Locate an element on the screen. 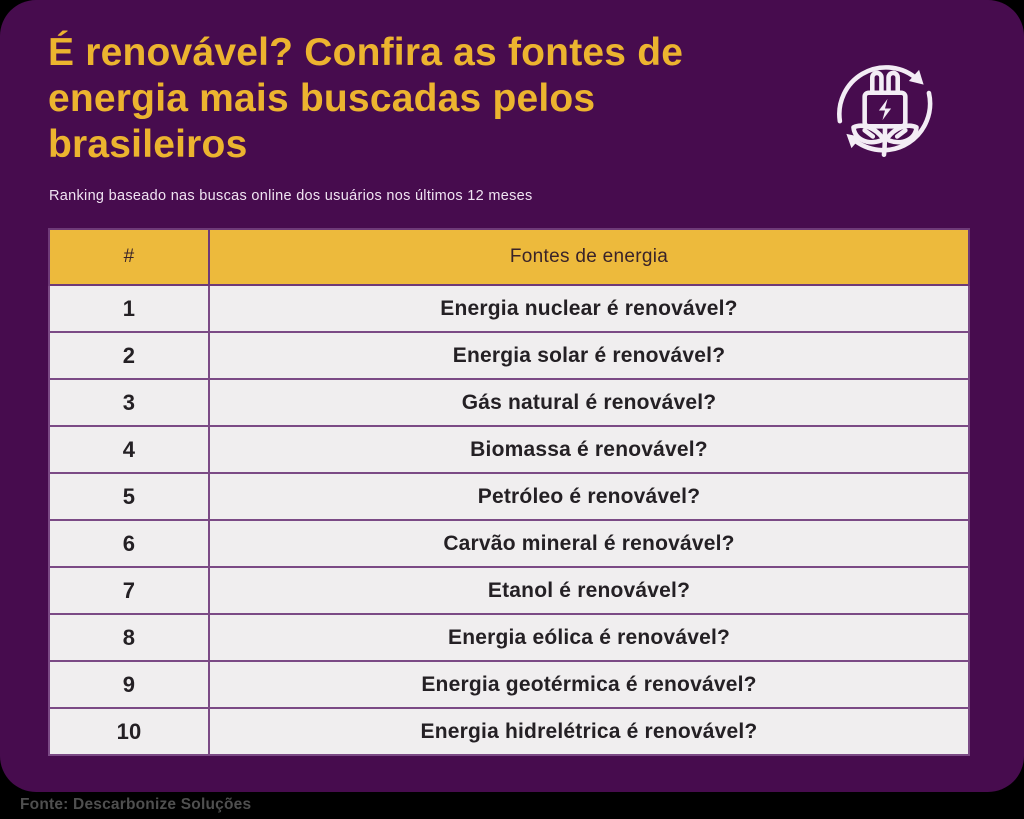 The image size is (1024, 819). rank-cell: 4 is located at coordinates (129, 449).